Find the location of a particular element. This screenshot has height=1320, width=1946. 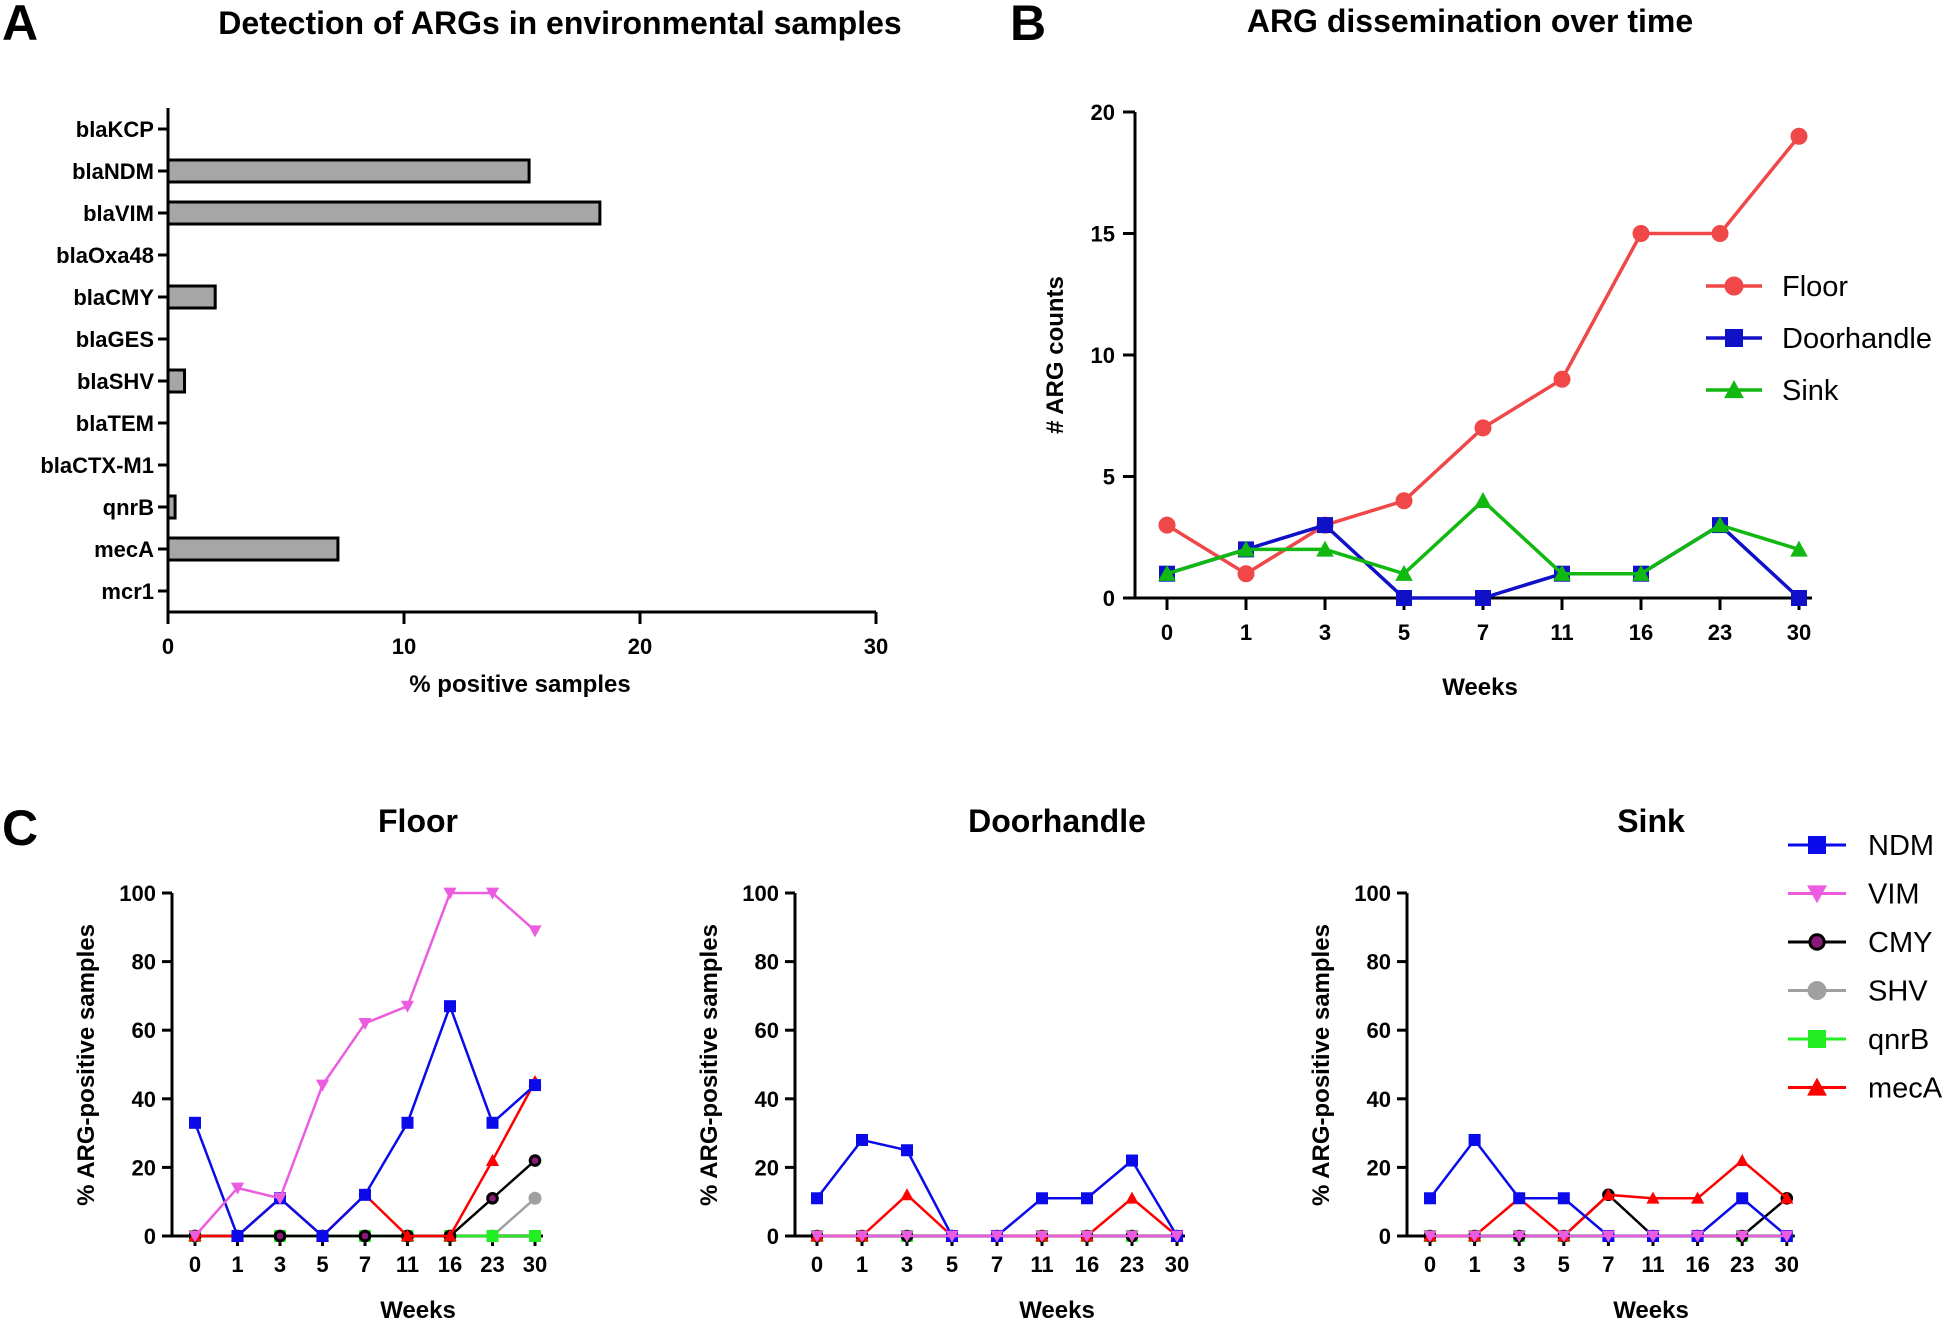

panel-c-legend: NDM VIM CMY SHV qnrB mecA is located at coordinates (1865, 967).